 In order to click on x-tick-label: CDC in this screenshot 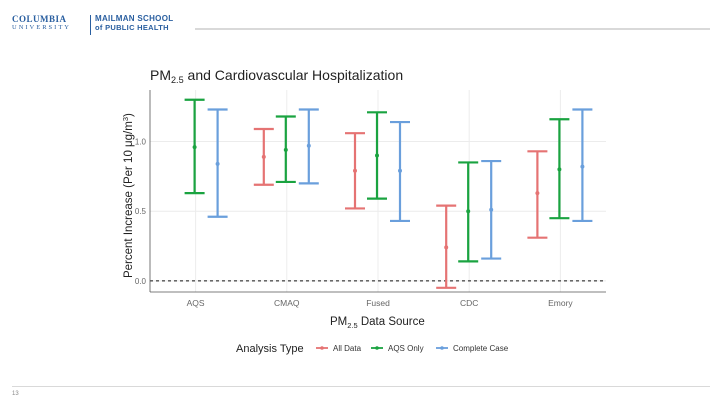, I will do `click(469, 303)`.